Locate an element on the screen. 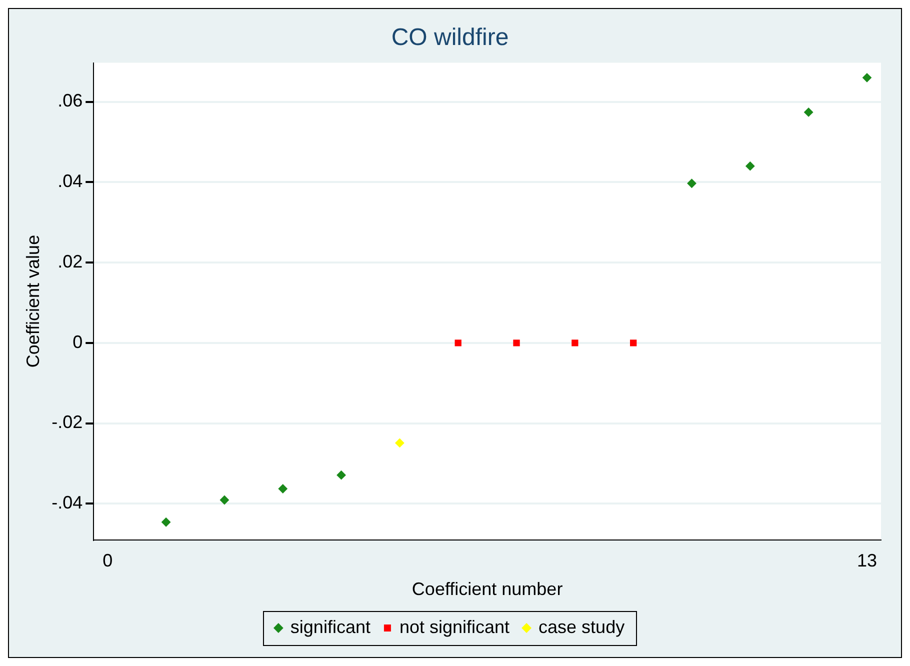  y-tick-label: .04 is located at coordinates (70, 181).